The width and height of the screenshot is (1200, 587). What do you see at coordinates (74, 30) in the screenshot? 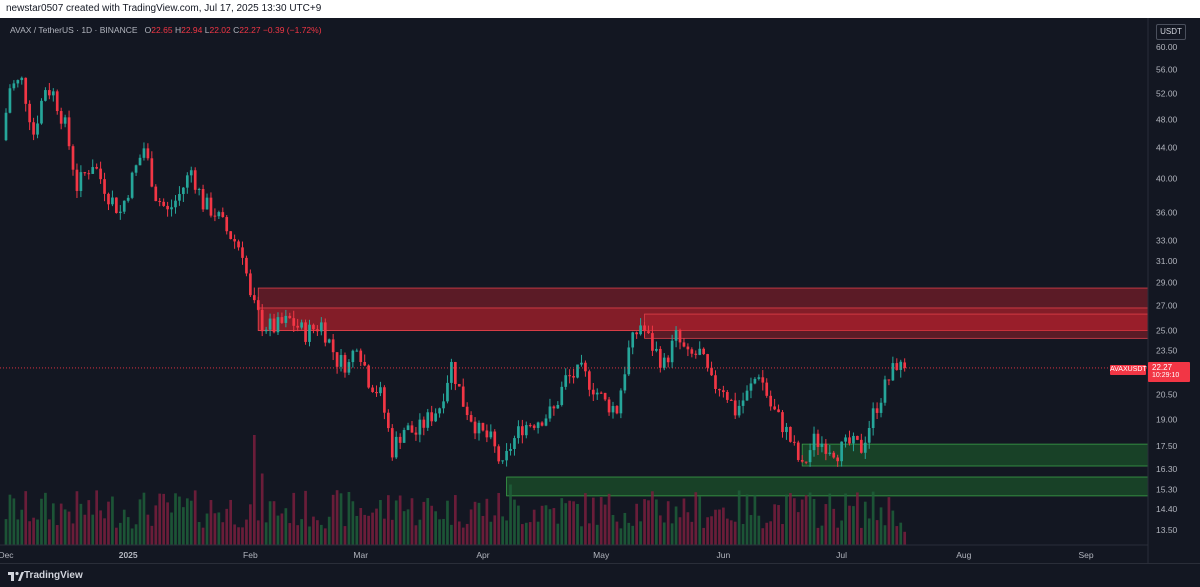
I see `symbol-text: AVAX / TetherUS · 1D · BINANCE` at bounding box center [74, 30].